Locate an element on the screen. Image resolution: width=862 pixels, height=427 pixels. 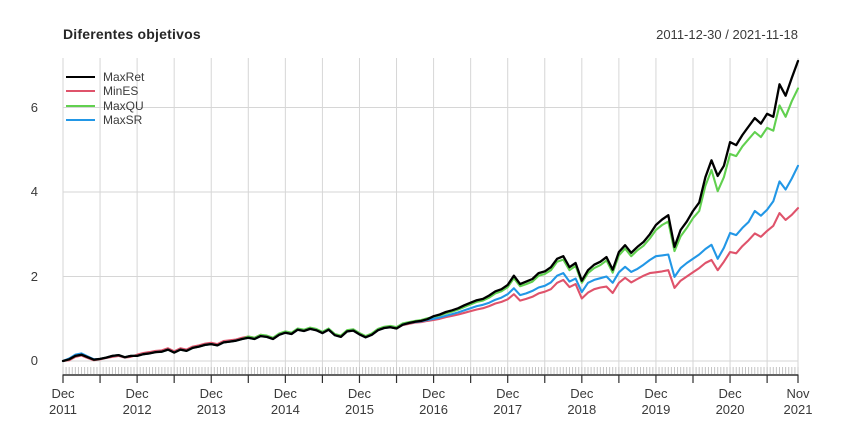
x-axis-minor-ticks is located at coordinates (430, 370).